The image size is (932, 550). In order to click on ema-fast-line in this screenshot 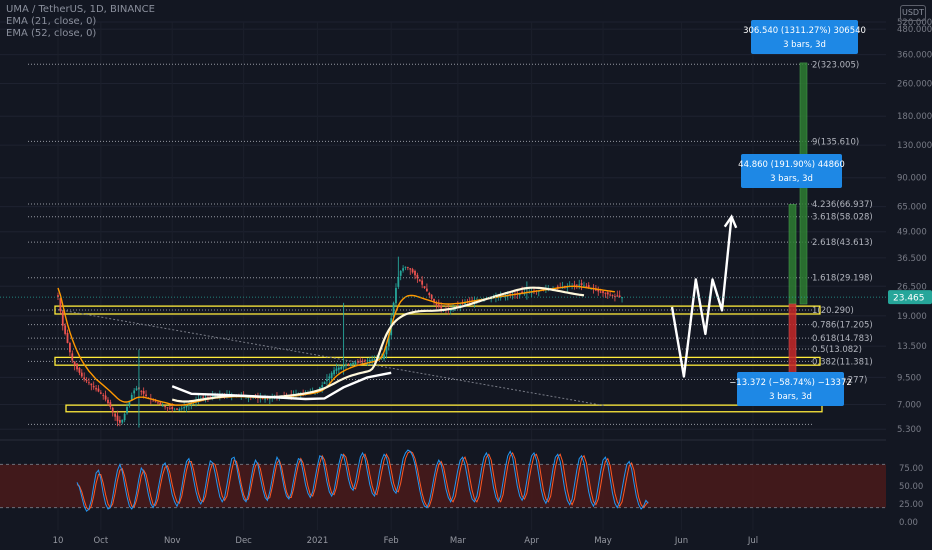, I will do `click(336, 345)`.